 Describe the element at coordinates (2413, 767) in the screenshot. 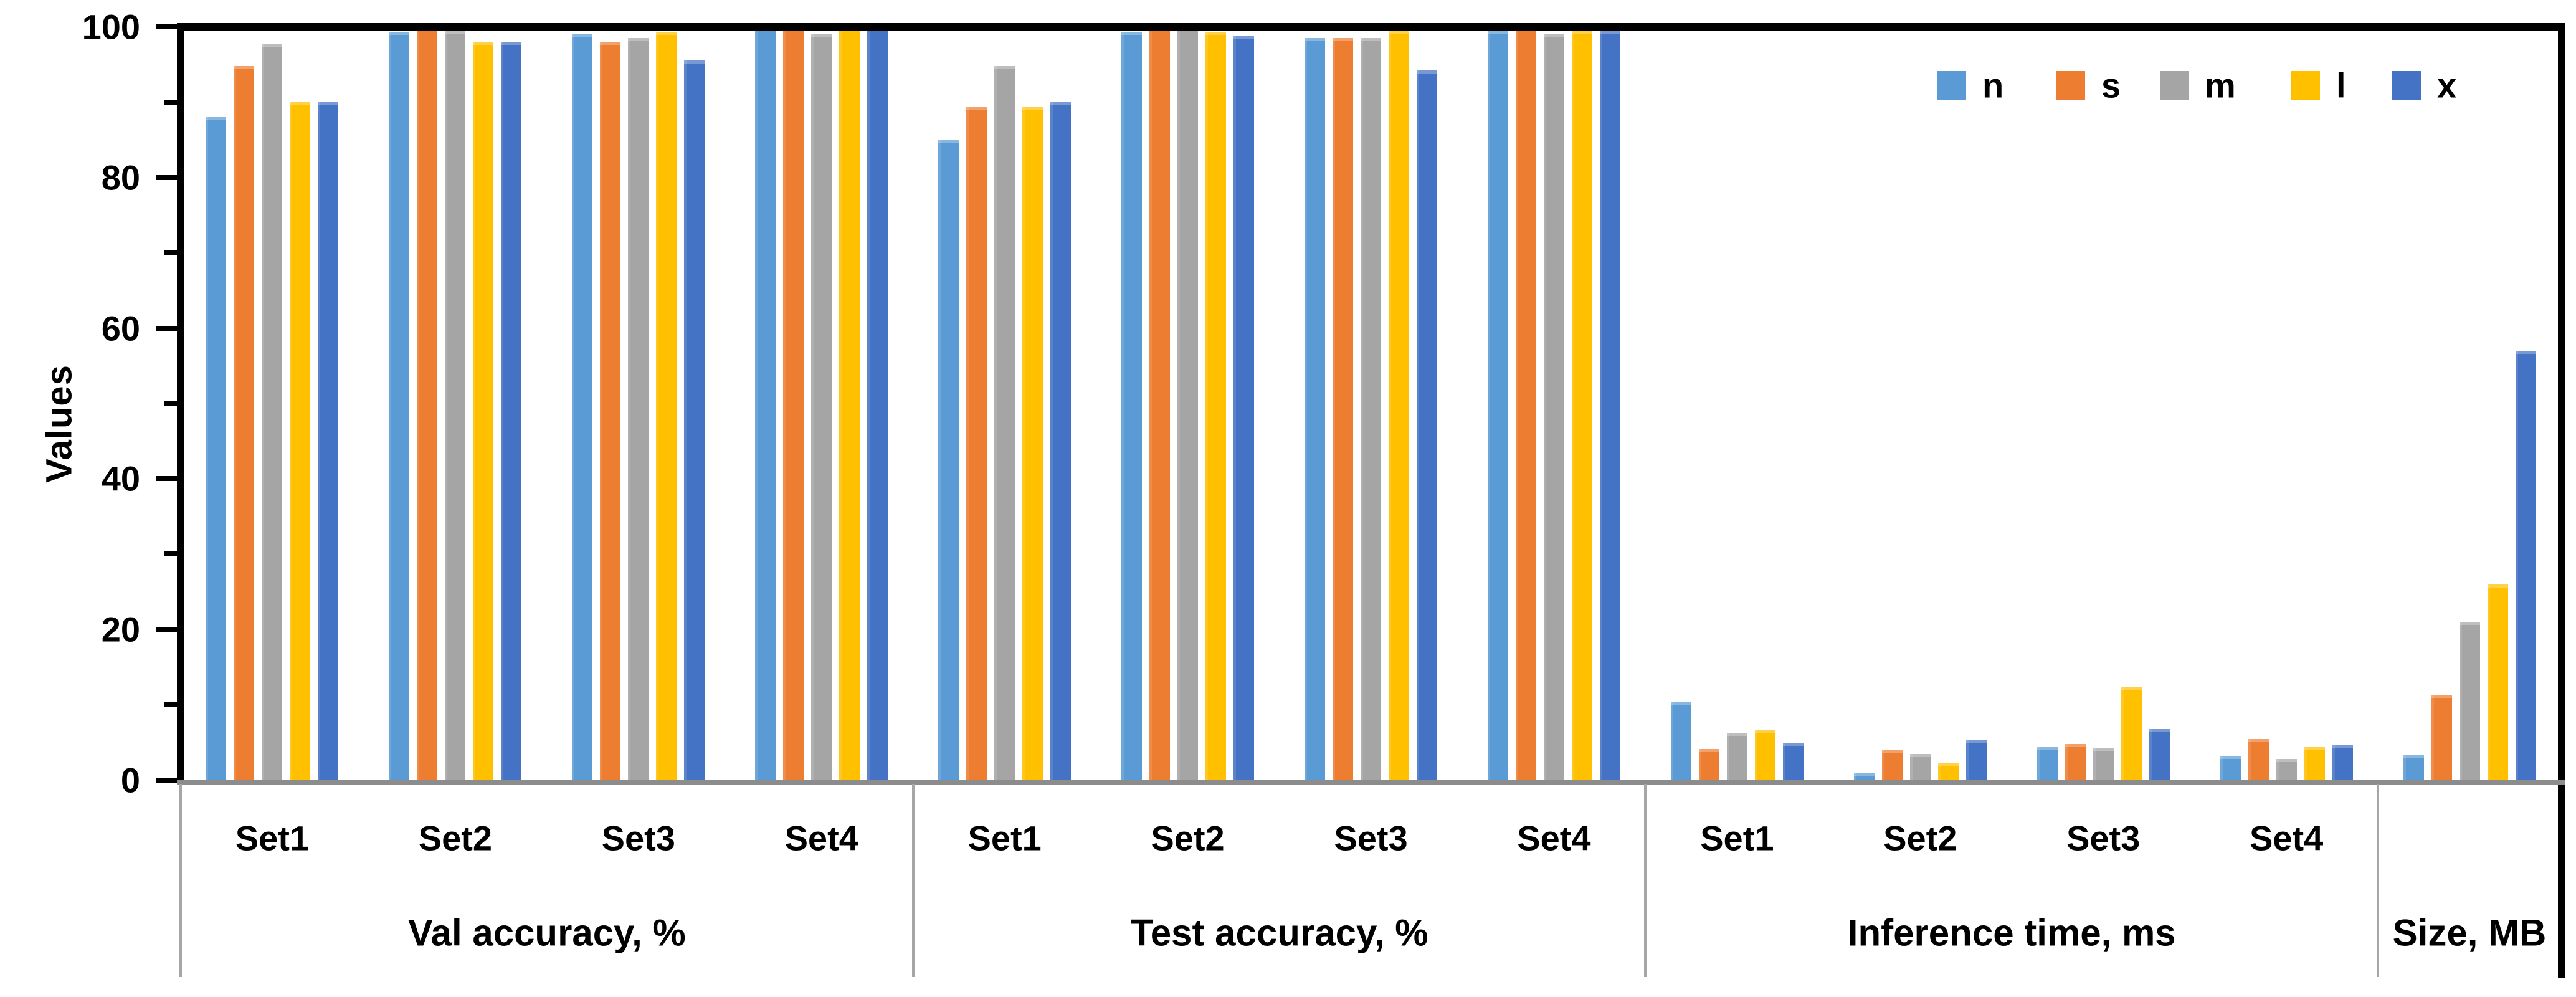

I see `bar-n-size` at that location.